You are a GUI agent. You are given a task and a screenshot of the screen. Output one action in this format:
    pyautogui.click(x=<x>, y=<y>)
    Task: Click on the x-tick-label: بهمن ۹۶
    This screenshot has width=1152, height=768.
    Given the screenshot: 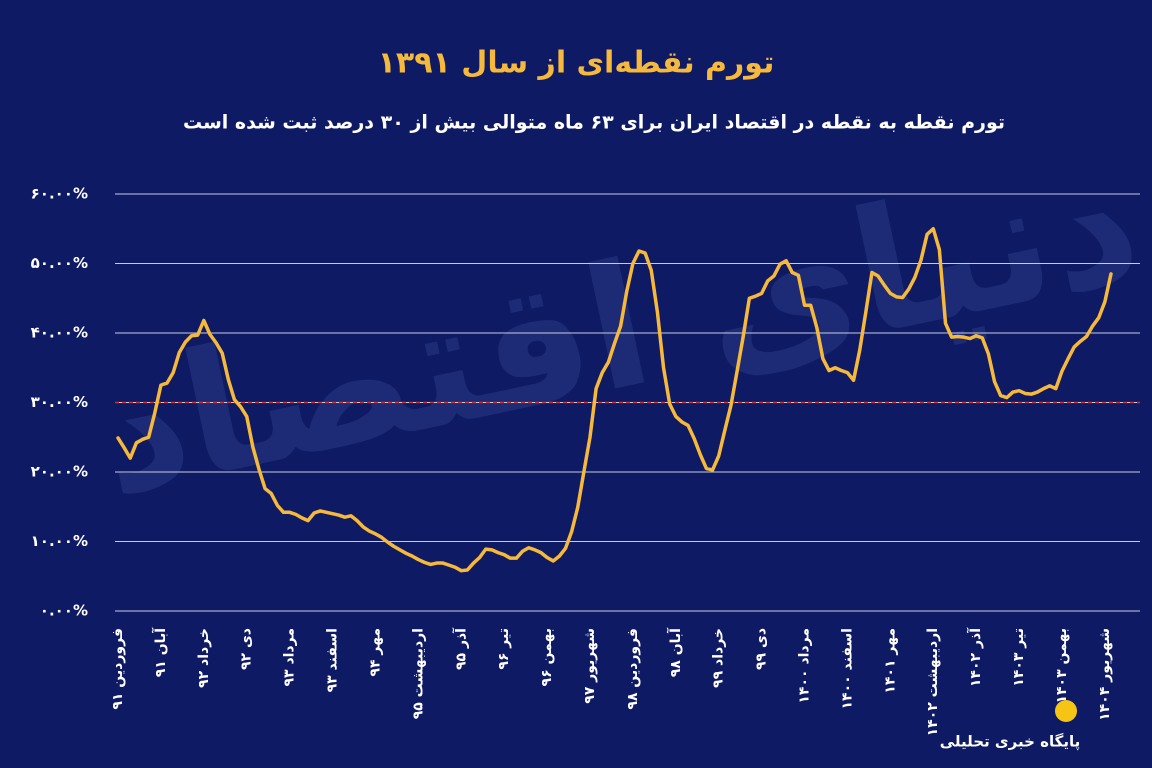 What is the action you would take?
    pyautogui.click(x=547, y=657)
    